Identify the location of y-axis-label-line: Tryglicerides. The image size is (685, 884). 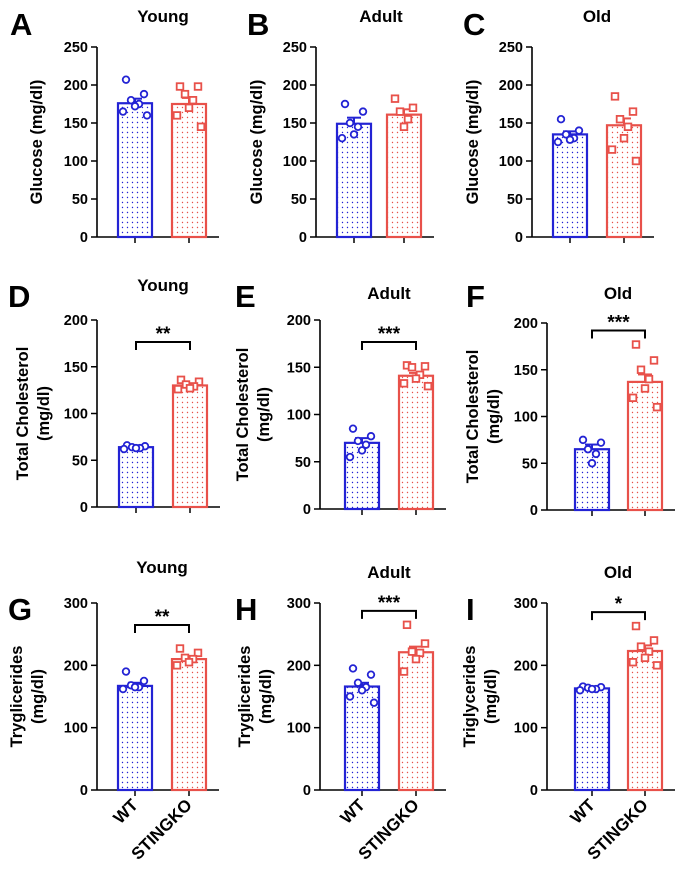
(17, 697).